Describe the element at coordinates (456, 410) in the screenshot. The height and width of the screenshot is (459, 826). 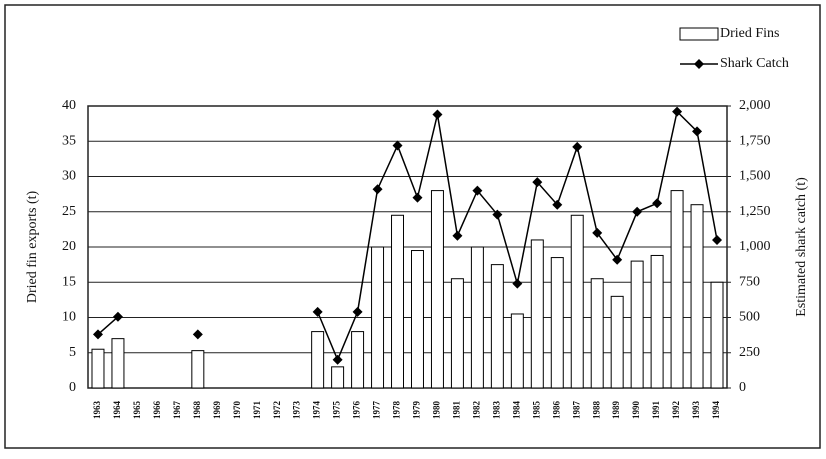
I see `x-tick-label: 1981` at that location.